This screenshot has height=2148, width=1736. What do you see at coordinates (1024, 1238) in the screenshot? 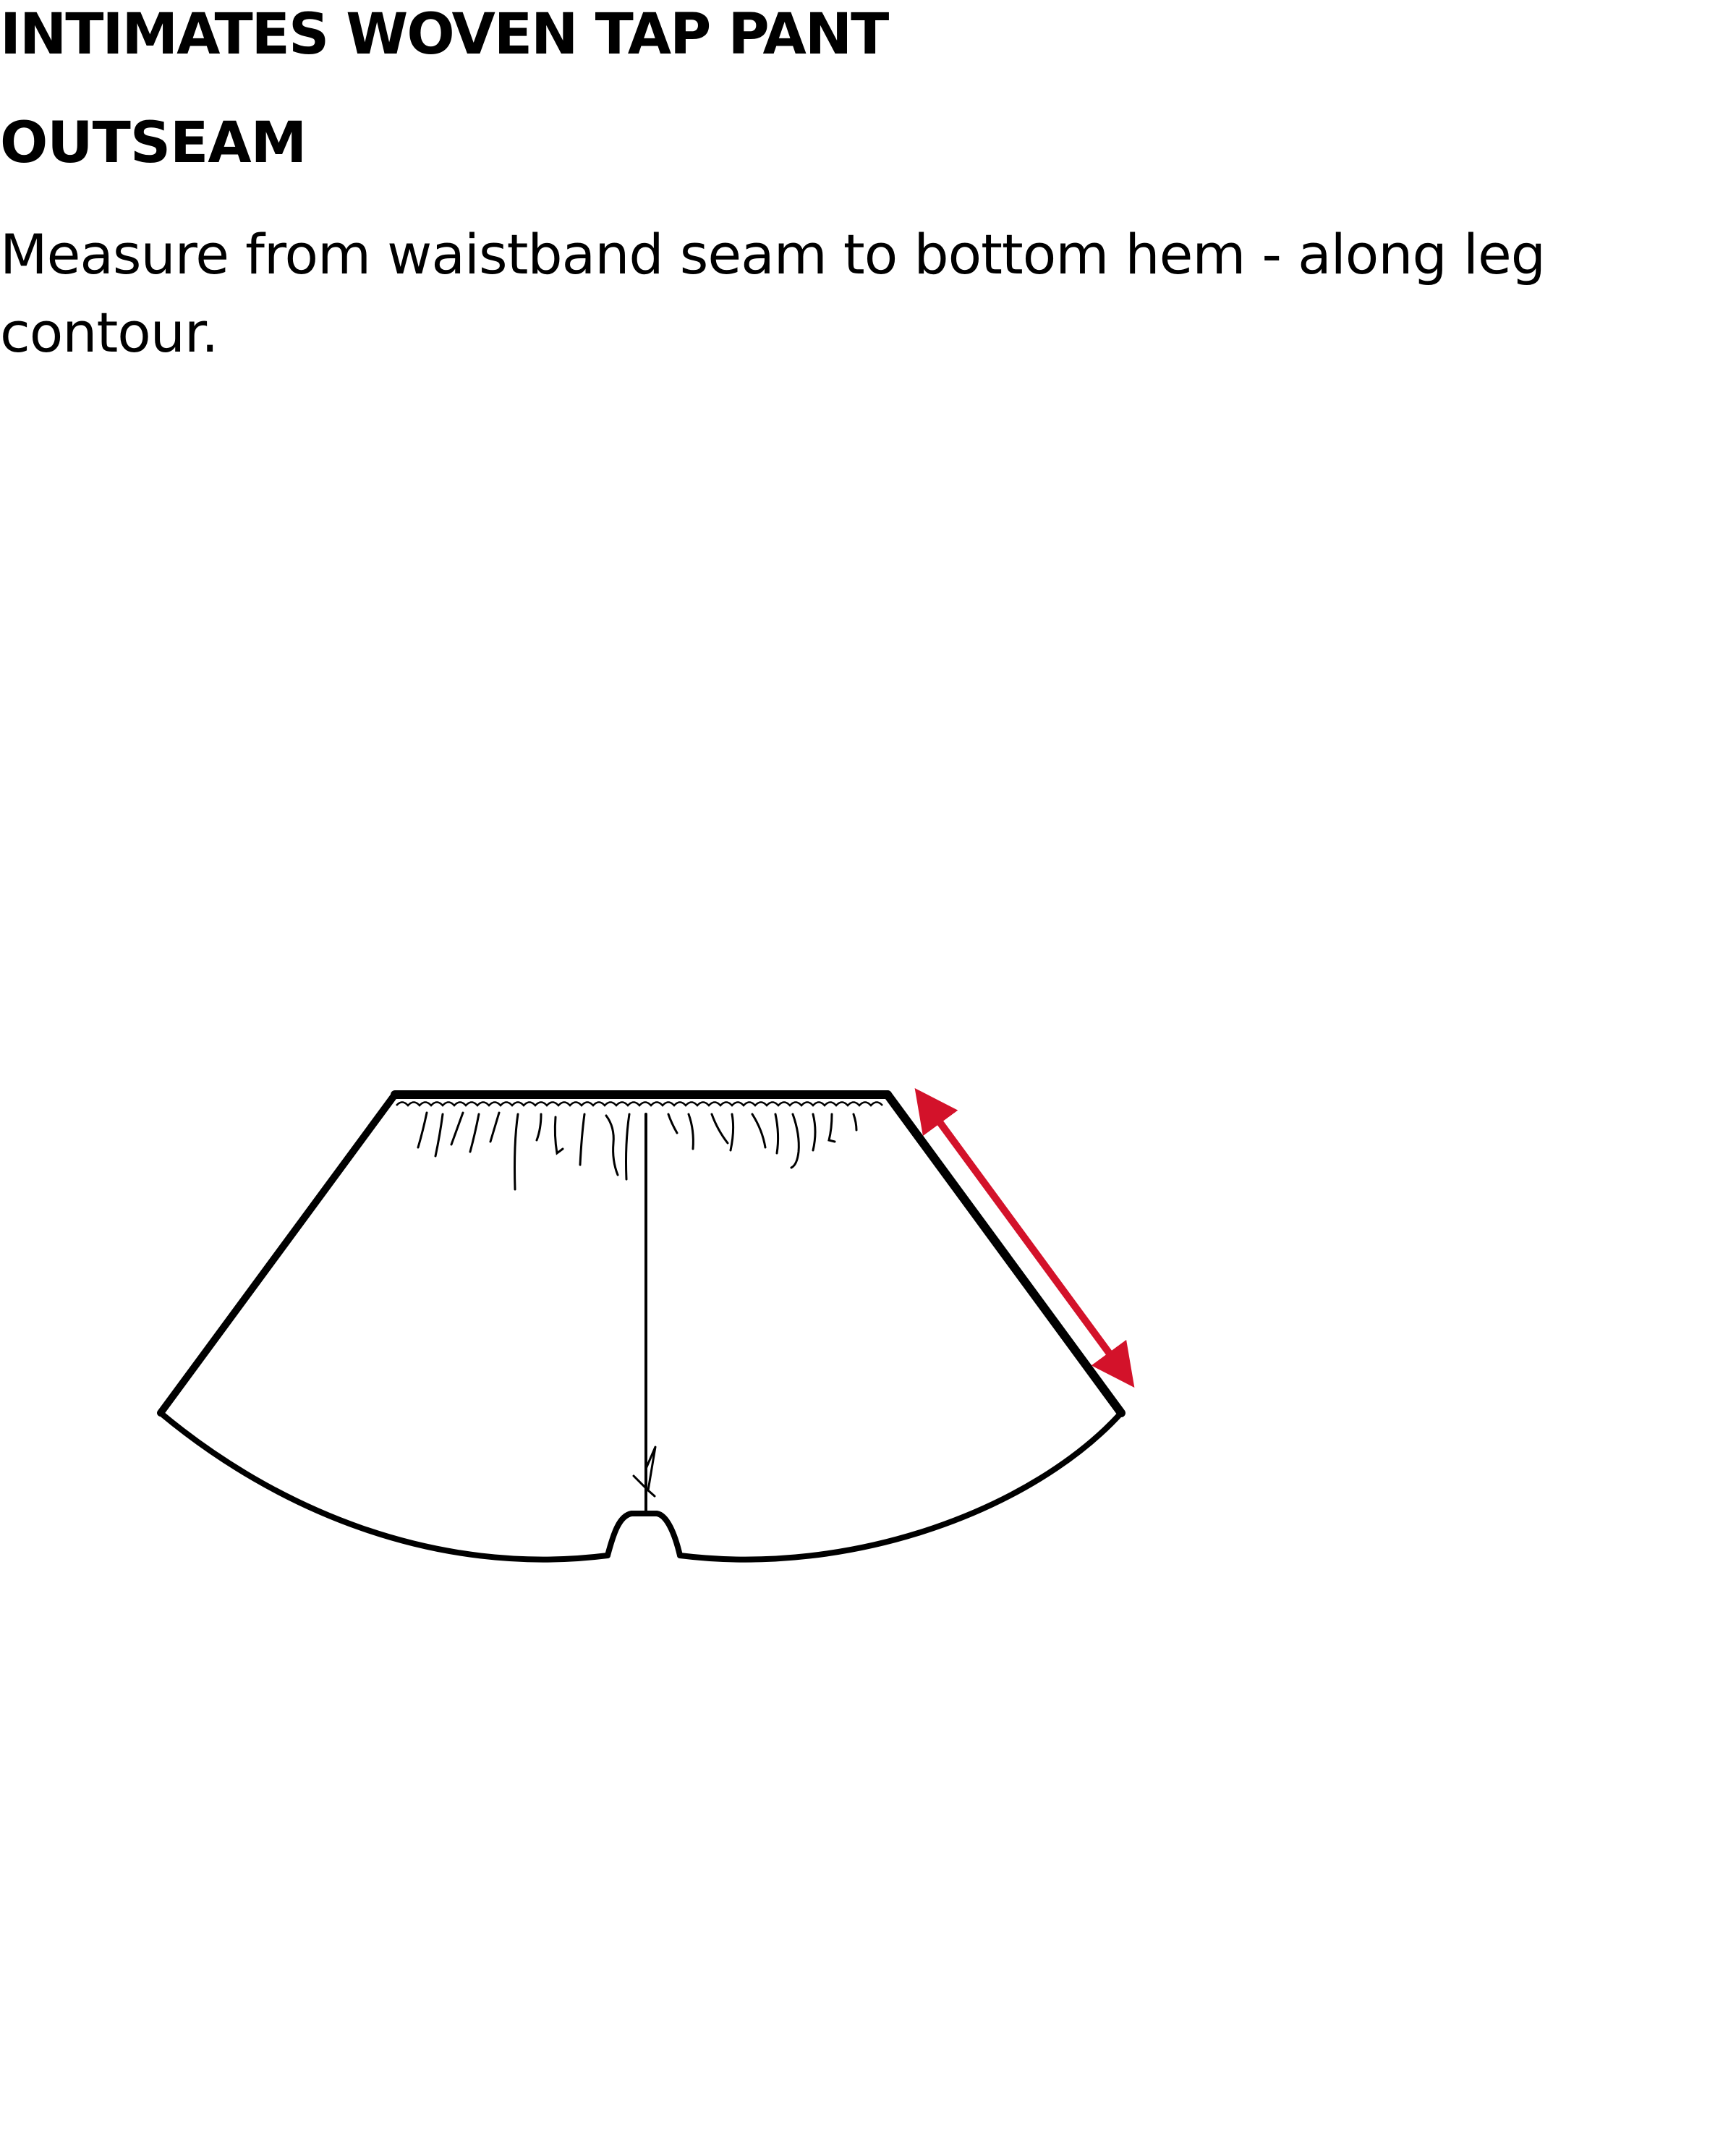
I see `outseam-measure-arrow-icon` at bounding box center [1024, 1238].